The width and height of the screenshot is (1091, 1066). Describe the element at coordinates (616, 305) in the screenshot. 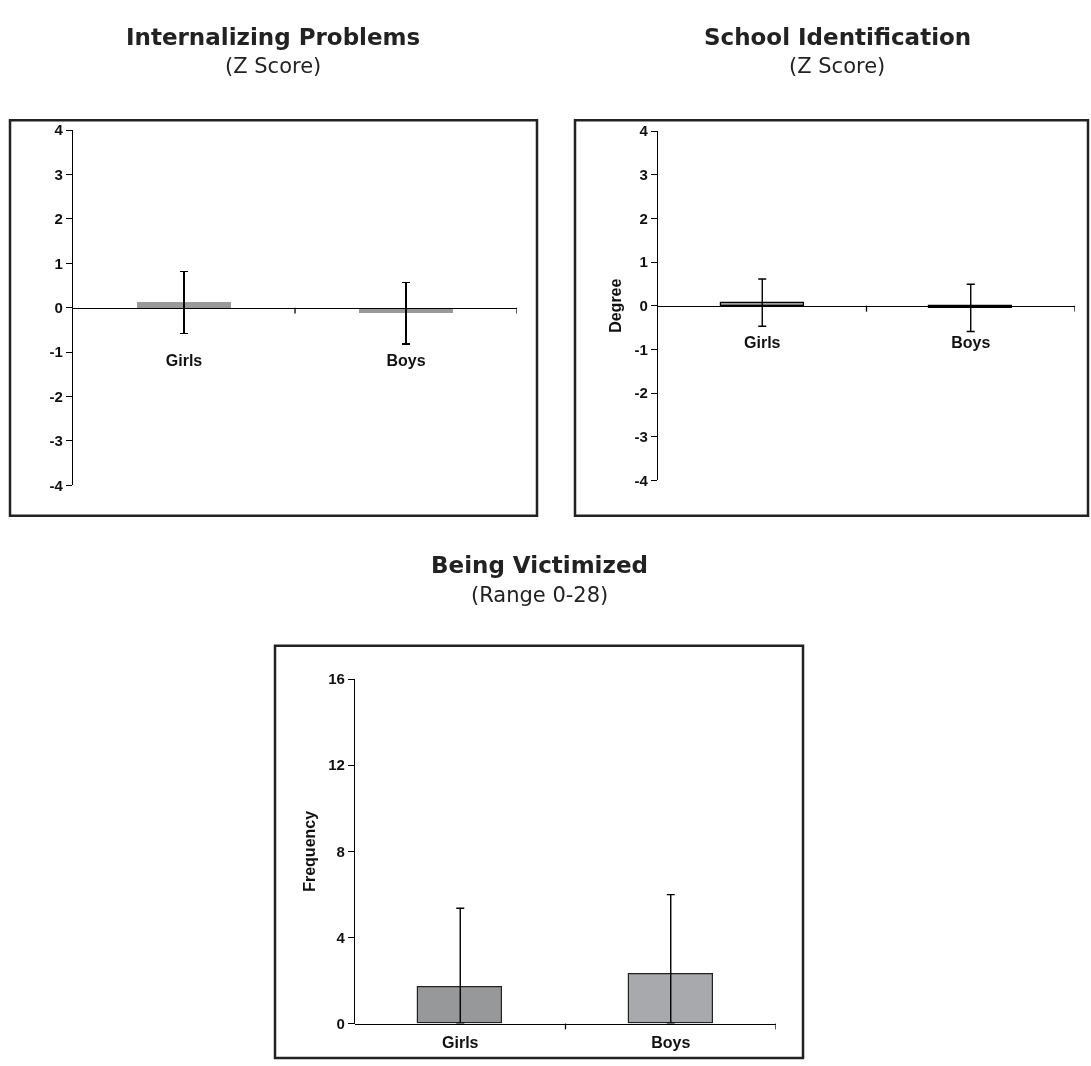

I see `y-axis-title: Degree` at that location.